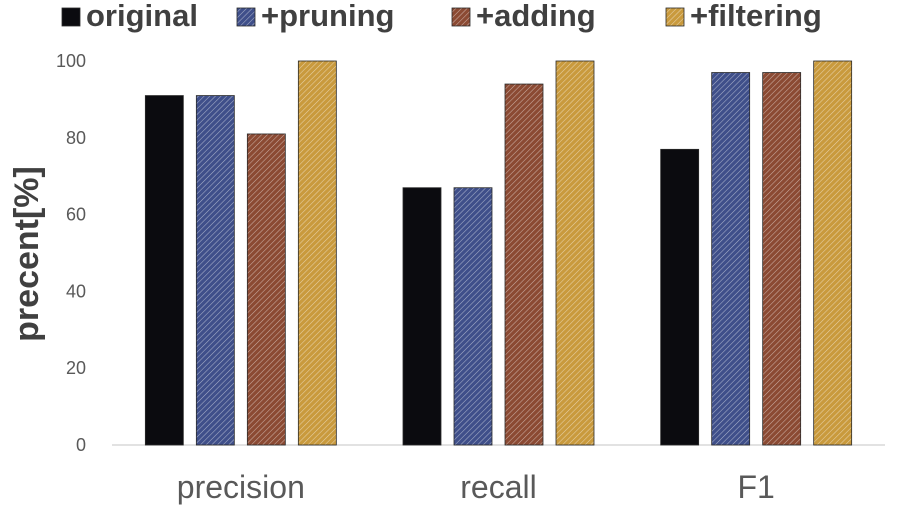 The height and width of the screenshot is (518, 900). I want to click on y-axis-label: precent[%], so click(27, 254).